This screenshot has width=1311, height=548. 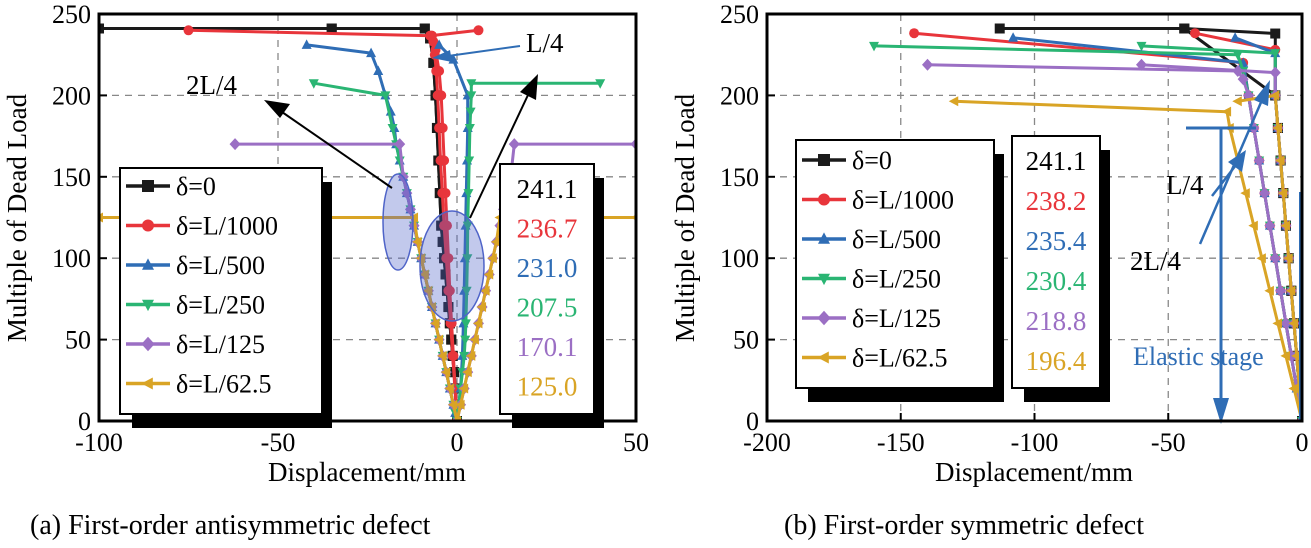 I want to click on value-label: 231.0, so click(x=547, y=268).